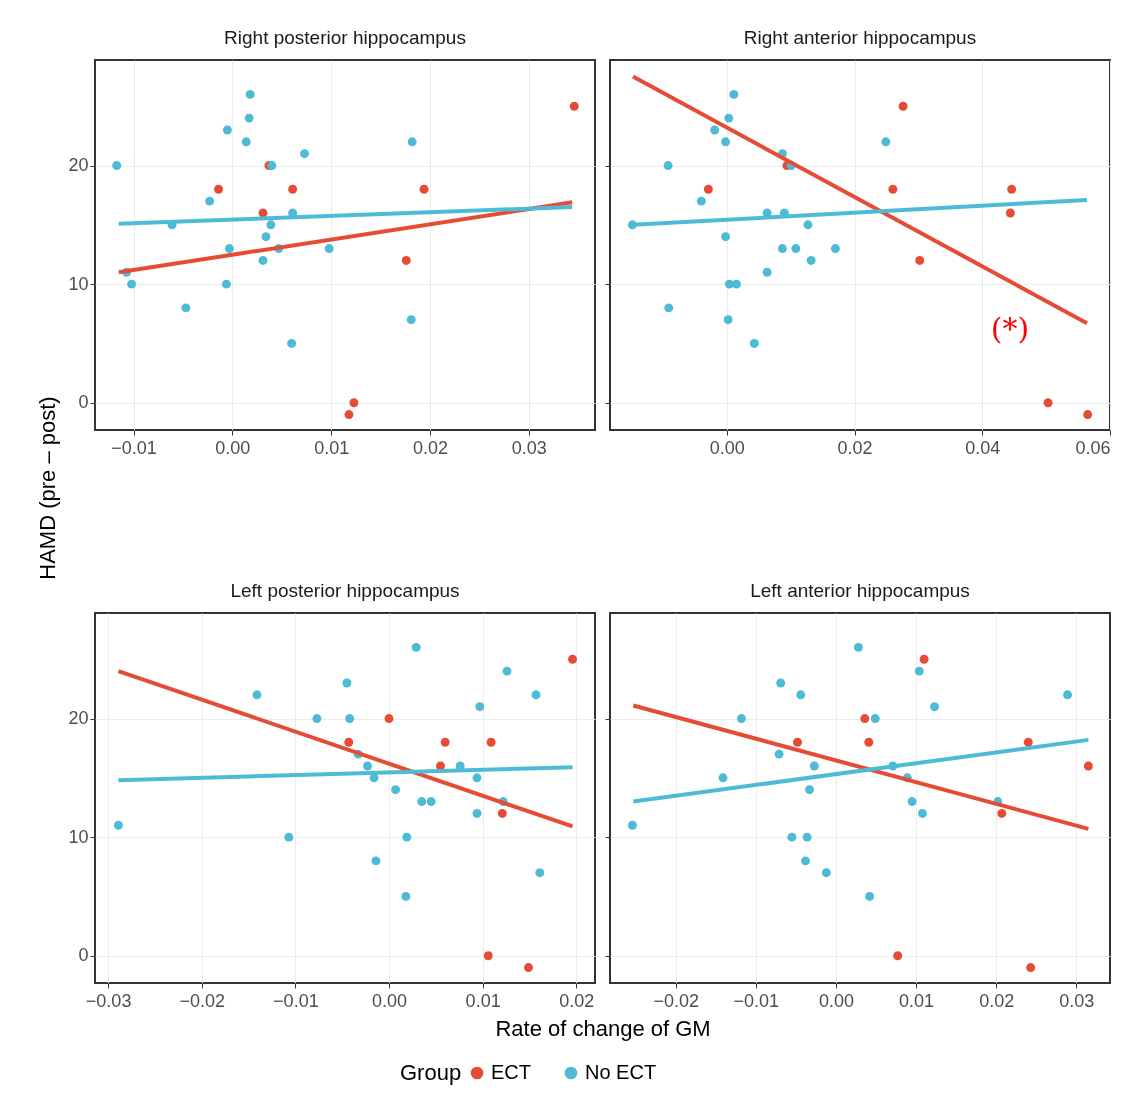 The height and width of the screenshot is (1101, 1144). Describe the element at coordinates (603, 1028) in the screenshot. I see `x-axis-title: Rate of change of GM` at that location.